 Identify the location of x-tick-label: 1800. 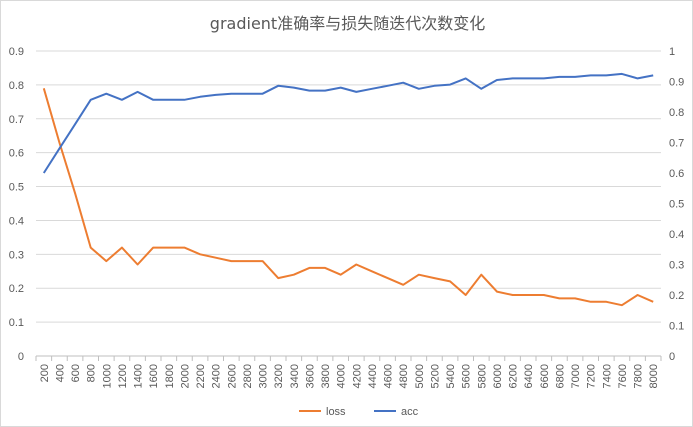
(170, 376).